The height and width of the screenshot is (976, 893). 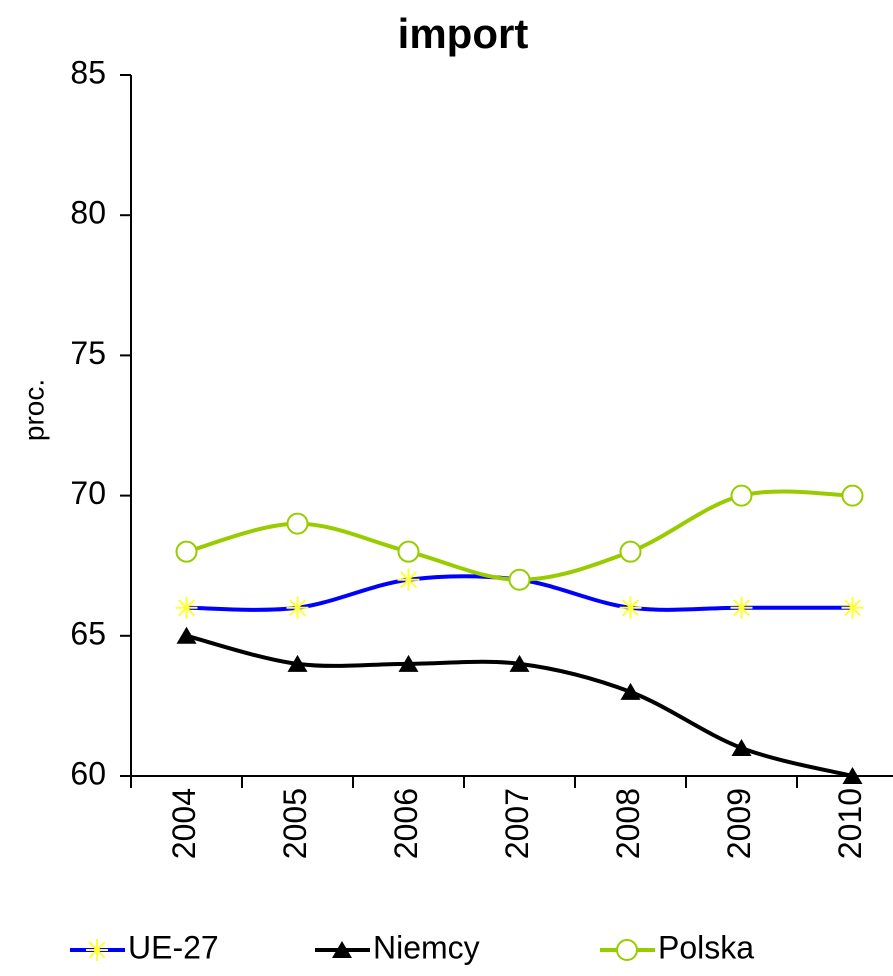 What do you see at coordinates (295, 823) in the screenshot?
I see `x-tick-label: 2005` at bounding box center [295, 823].